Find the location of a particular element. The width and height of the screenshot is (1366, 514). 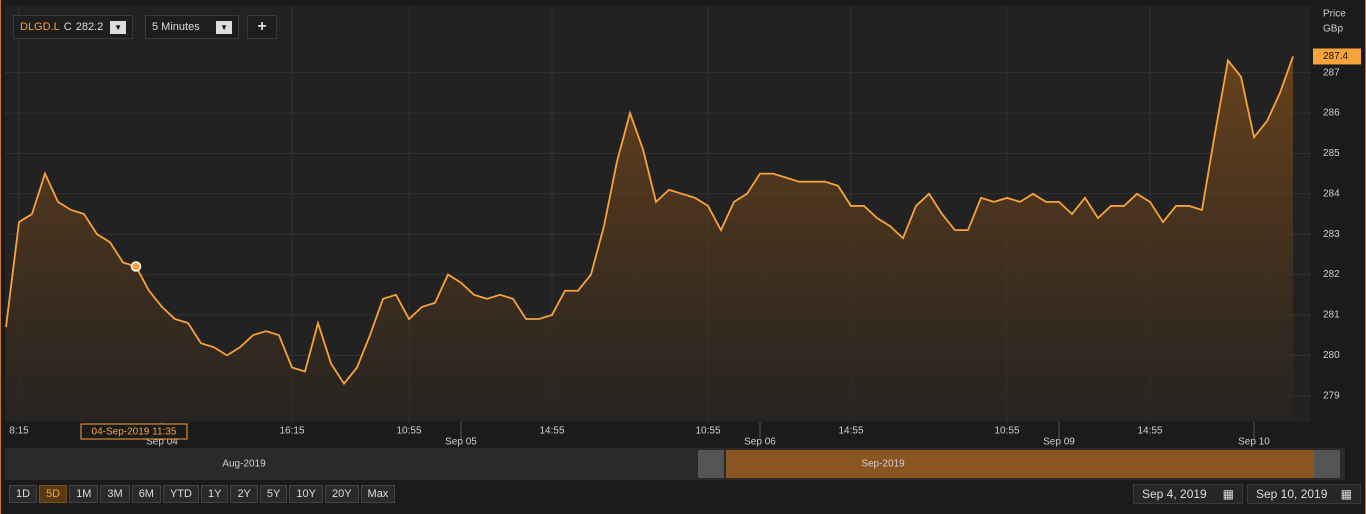

x-tick-label: 8:15 is located at coordinates (19, 431).